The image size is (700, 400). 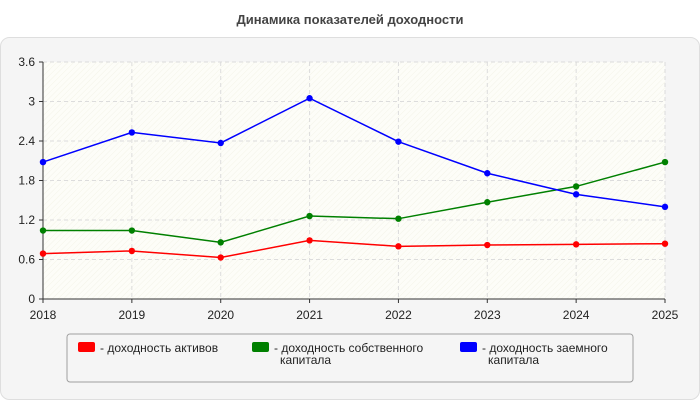 I want to click on y-tick-label: 1.2, so click(x=26, y=220).